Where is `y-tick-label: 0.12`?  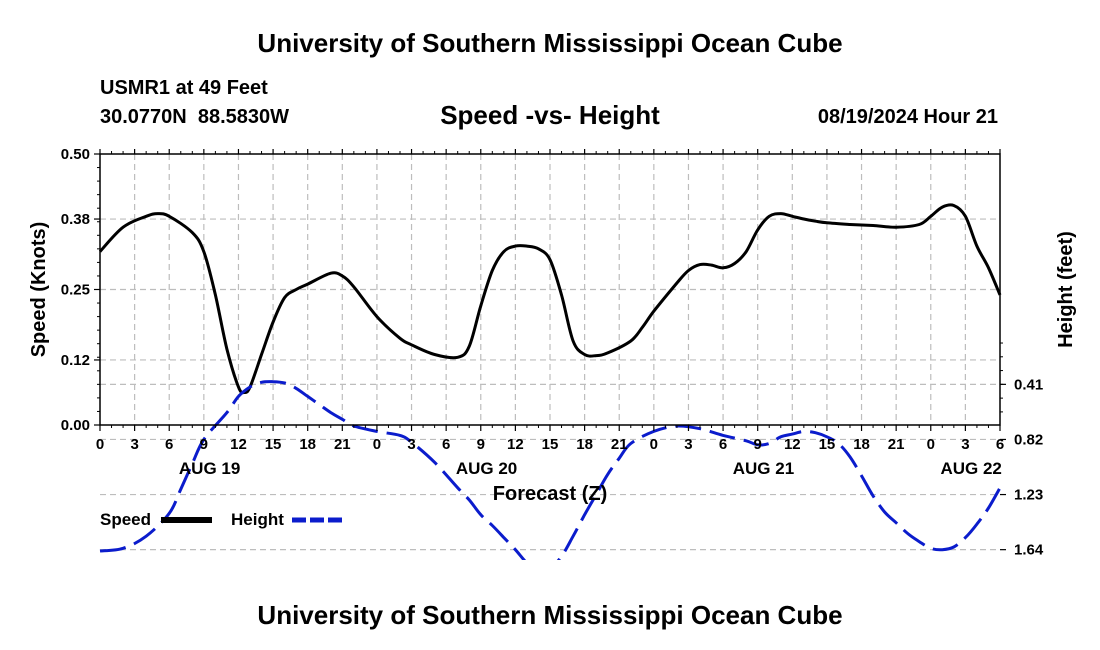
y-tick-label: 0.12 is located at coordinates (75, 360).